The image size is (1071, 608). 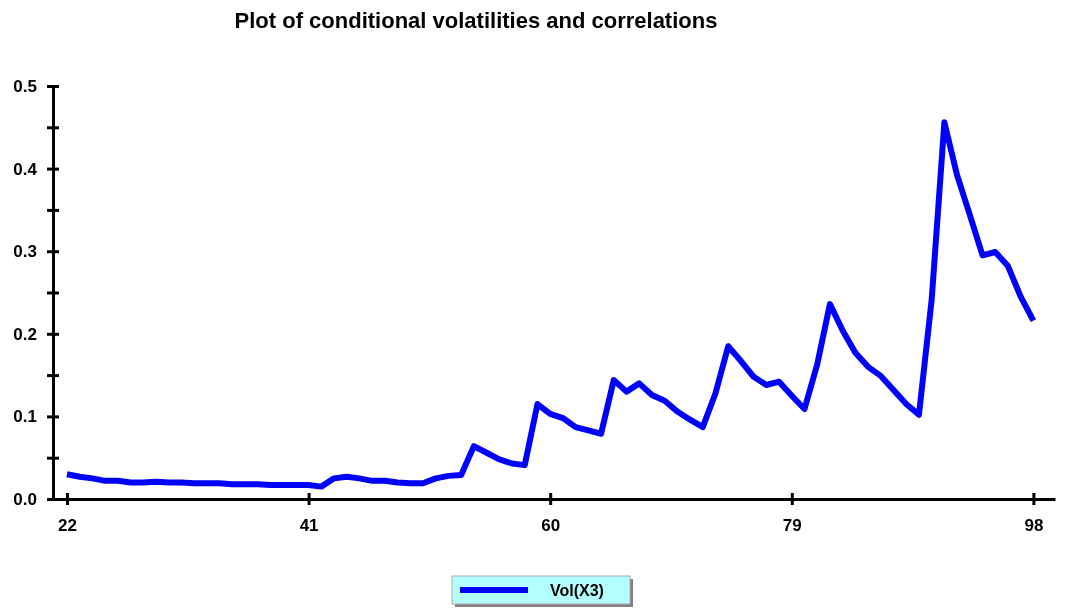 I want to click on y-tick-label: 0.1, so click(x=25, y=417).